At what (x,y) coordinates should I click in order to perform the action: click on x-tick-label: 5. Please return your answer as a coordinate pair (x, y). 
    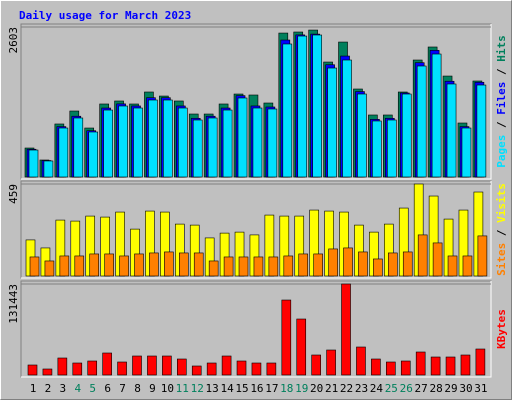
    Looking at the image, I should click on (92, 388).